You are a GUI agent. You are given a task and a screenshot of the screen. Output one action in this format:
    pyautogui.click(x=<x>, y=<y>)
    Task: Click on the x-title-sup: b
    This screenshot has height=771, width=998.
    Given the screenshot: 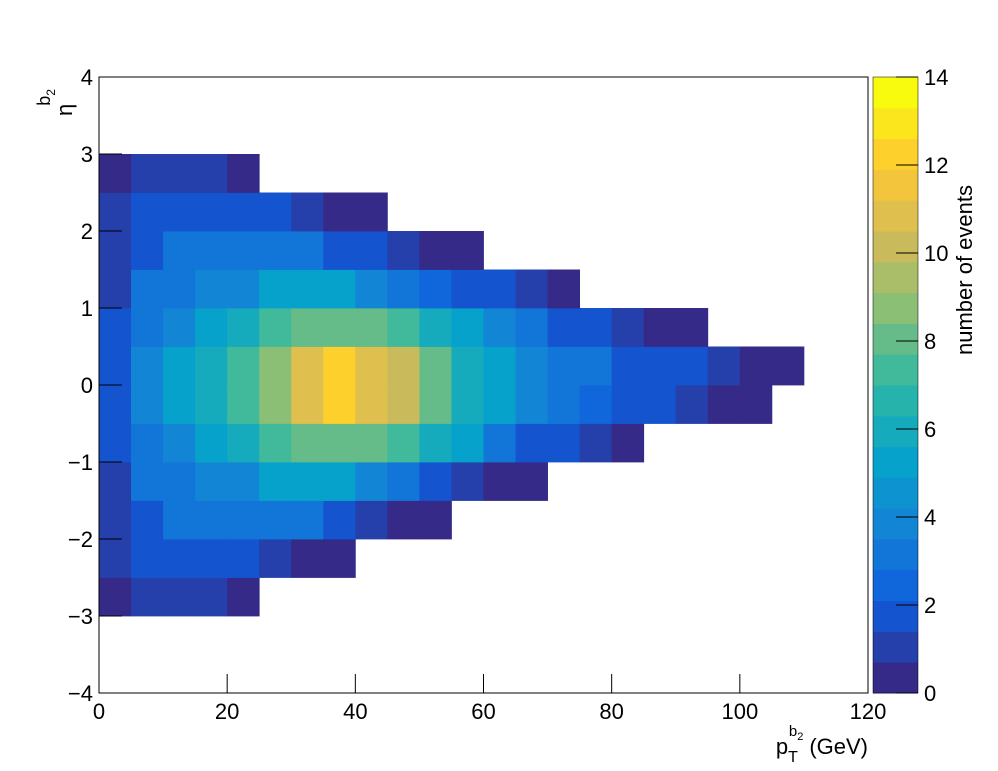 What is the action you would take?
    pyautogui.click(x=793, y=731)
    